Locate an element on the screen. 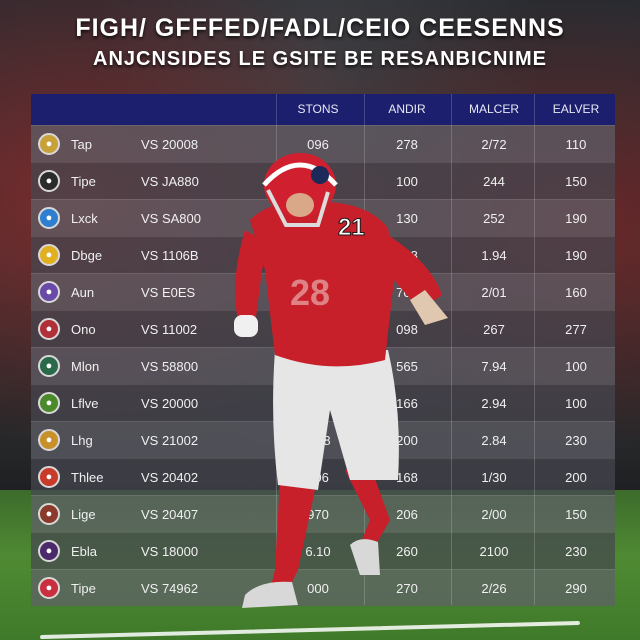  stat-3: 267 is located at coordinates (494, 329).